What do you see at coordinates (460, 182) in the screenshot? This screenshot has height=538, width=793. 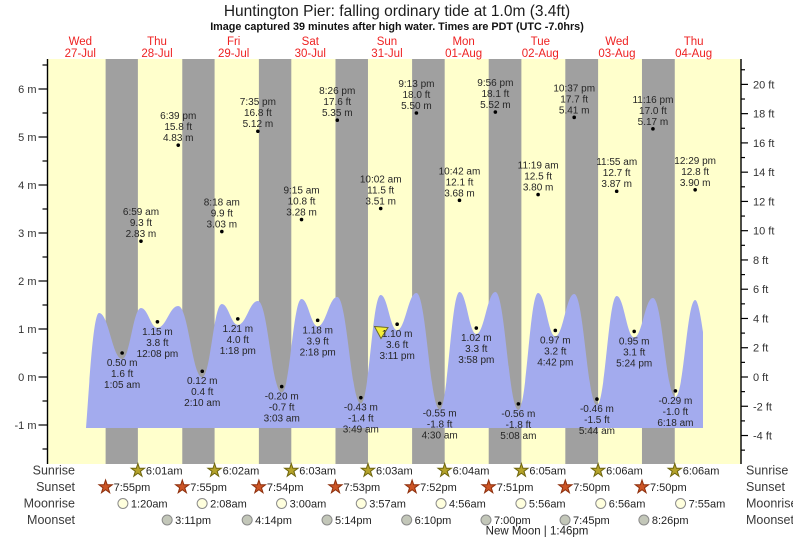 I see `tide-annotation-line: 12.1 ft` at bounding box center [460, 182].